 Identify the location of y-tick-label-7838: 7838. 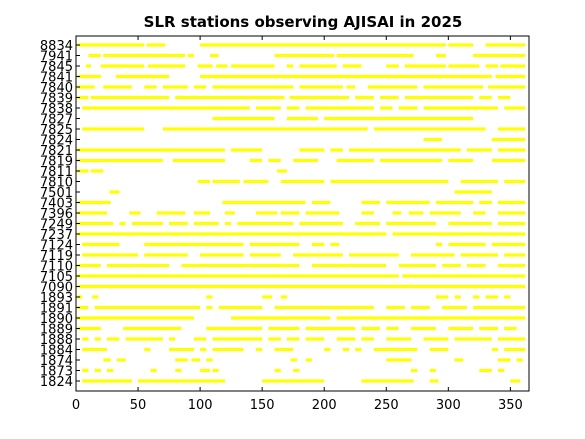
(56, 109).